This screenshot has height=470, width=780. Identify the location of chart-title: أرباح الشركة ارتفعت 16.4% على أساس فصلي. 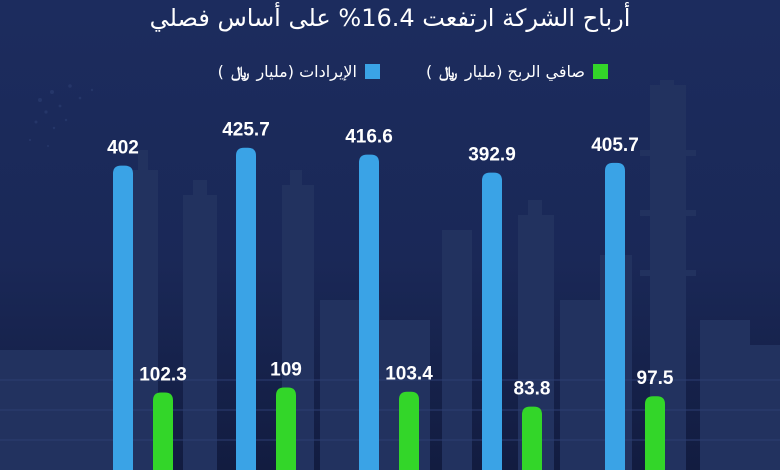
(390, 18).